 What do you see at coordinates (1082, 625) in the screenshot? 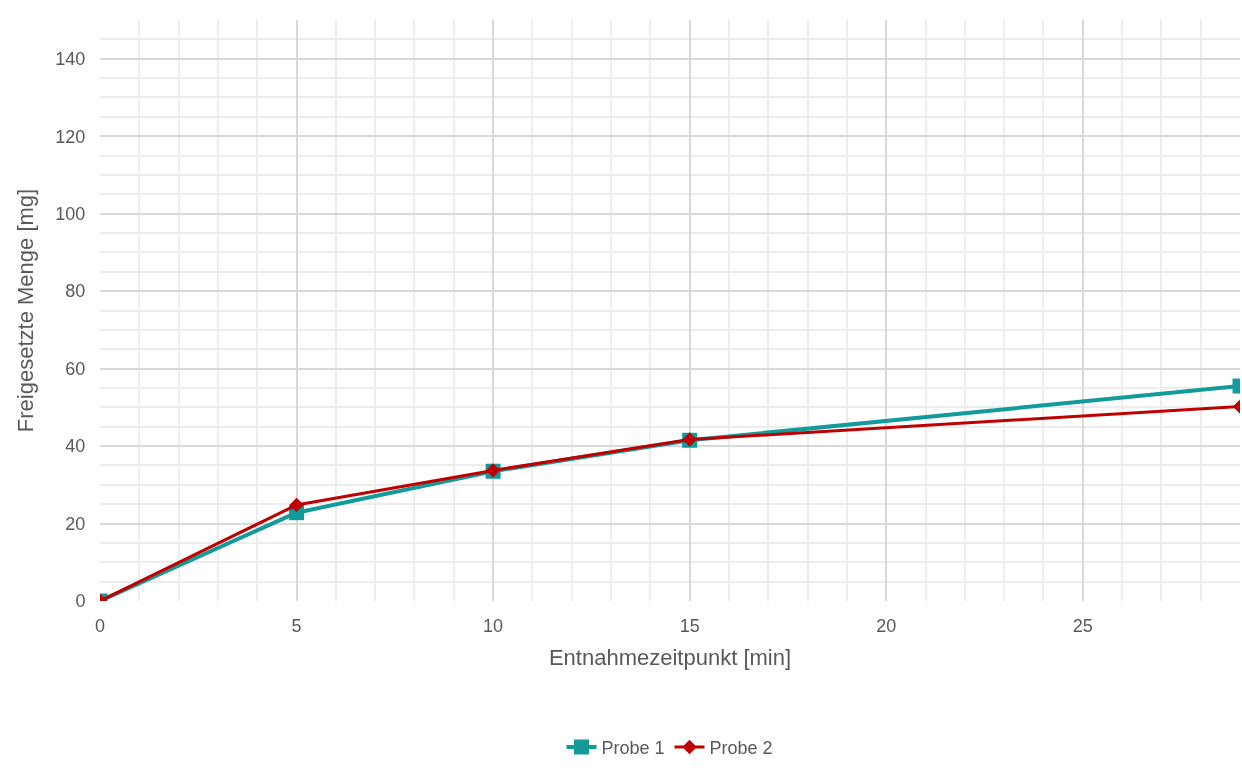
I see `x-tick-label: 25` at bounding box center [1082, 625].